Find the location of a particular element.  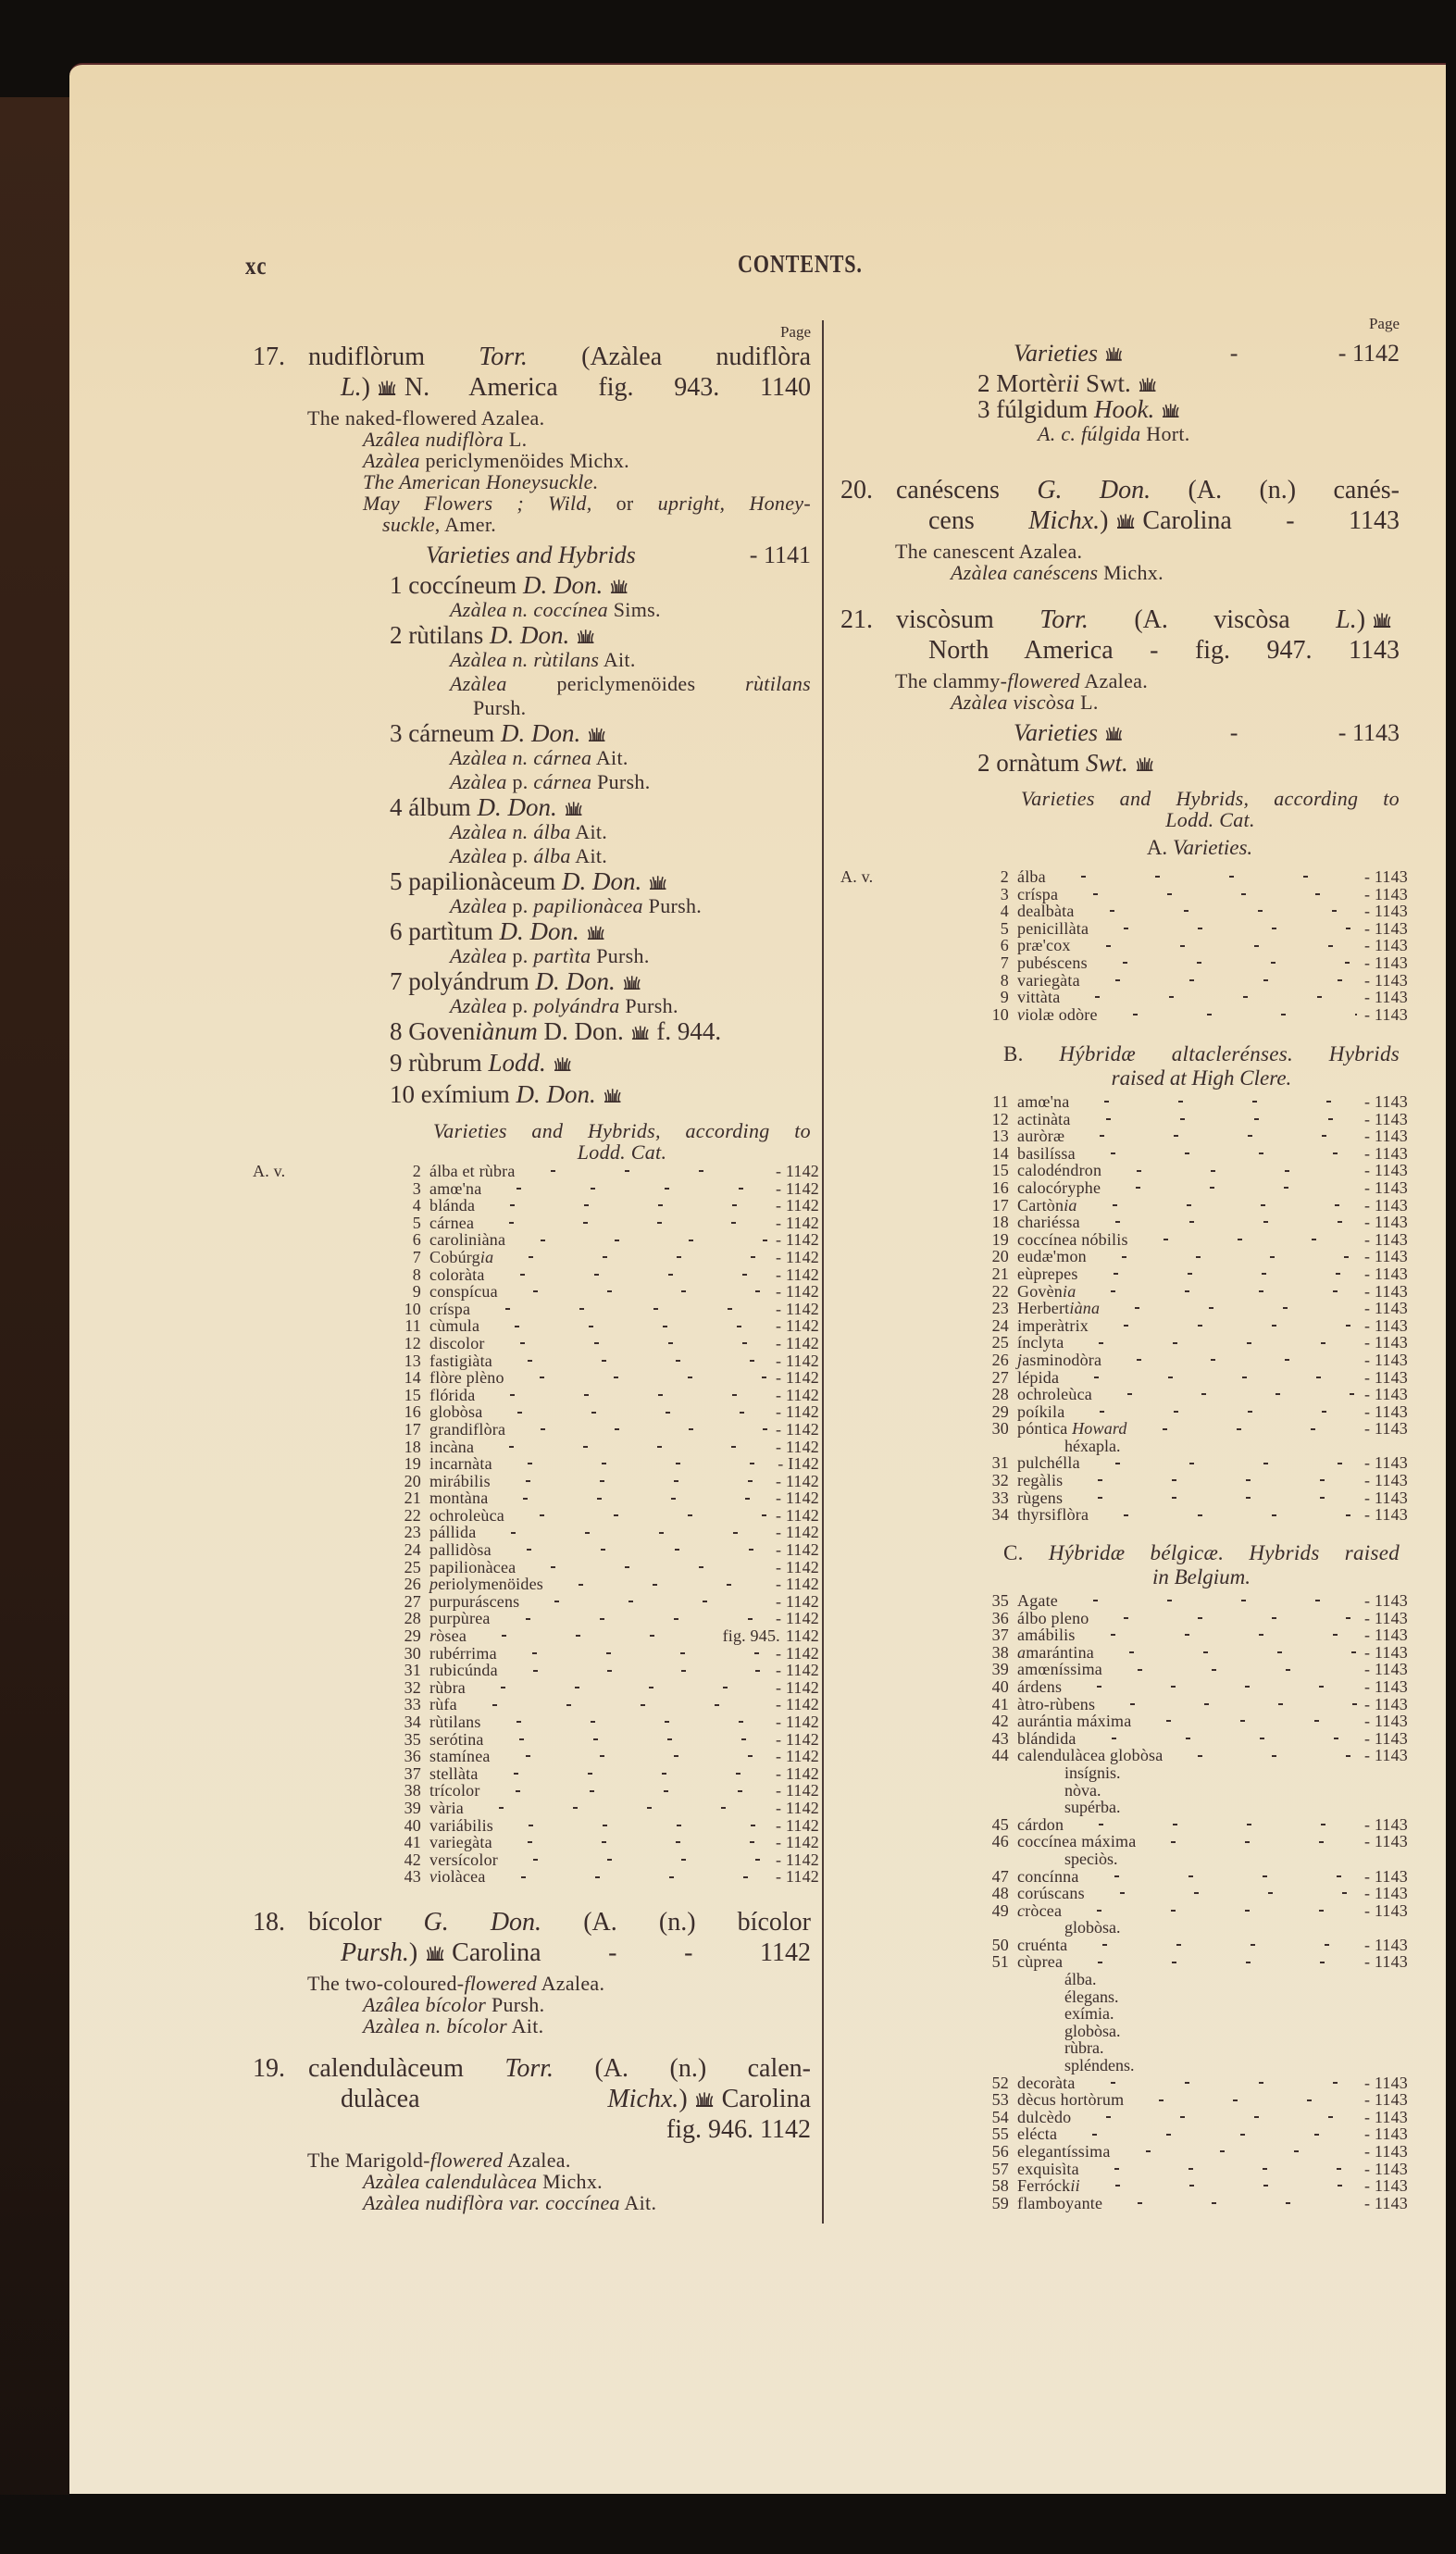

group-heading: A. Varieties. is located at coordinates (1120, 848).